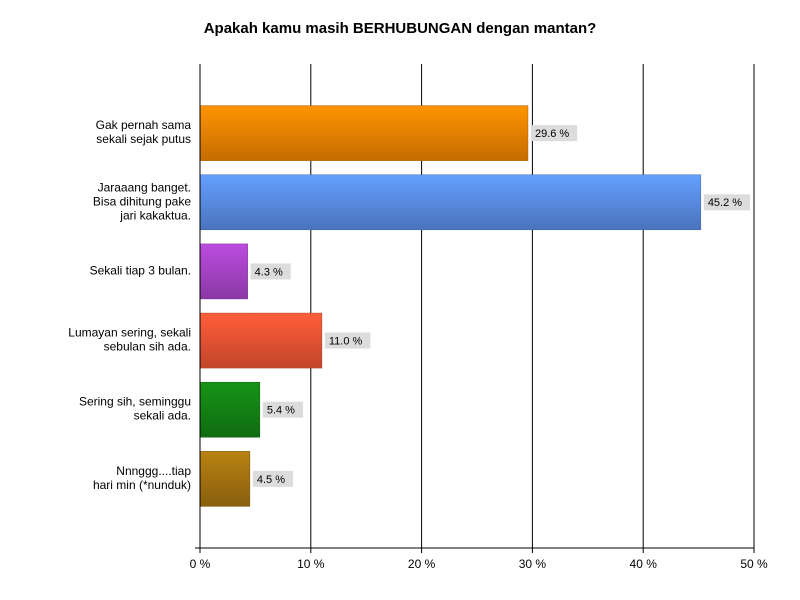  I want to click on value-label: 5.4 %, so click(281, 411).